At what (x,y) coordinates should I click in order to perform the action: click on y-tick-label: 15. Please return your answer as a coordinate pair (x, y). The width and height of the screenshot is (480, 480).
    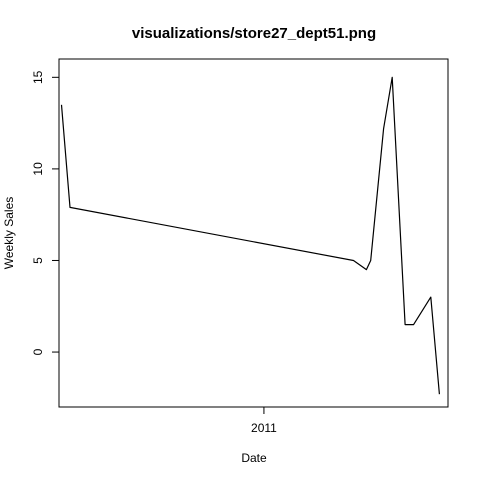
    Looking at the image, I should click on (38, 77).